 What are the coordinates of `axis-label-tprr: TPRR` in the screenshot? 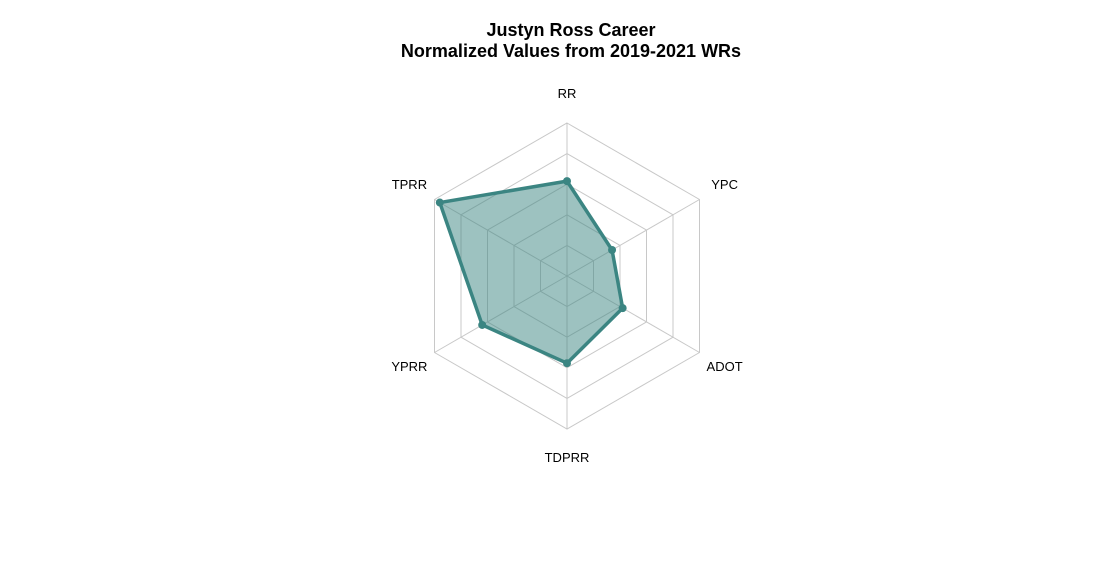 It's located at (409, 184).